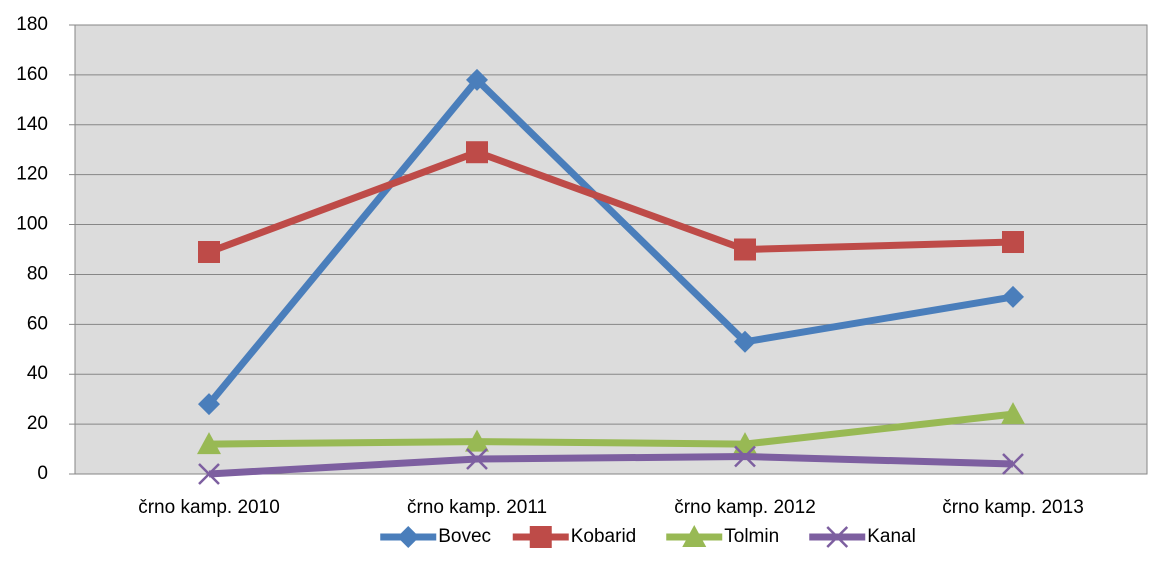  What do you see at coordinates (42, 473) in the screenshot?
I see `y-tick-label: 0` at bounding box center [42, 473].